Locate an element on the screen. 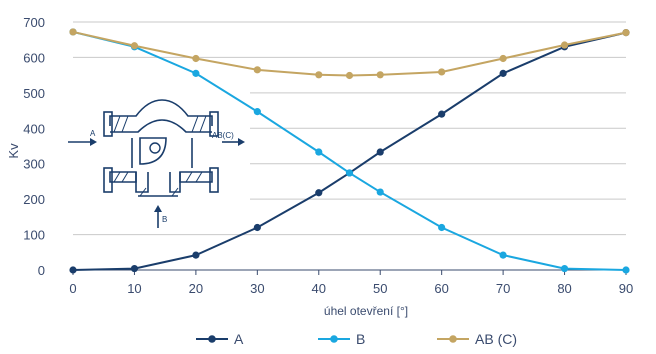  port-ab-label: AB(C) is located at coordinates (223, 135).